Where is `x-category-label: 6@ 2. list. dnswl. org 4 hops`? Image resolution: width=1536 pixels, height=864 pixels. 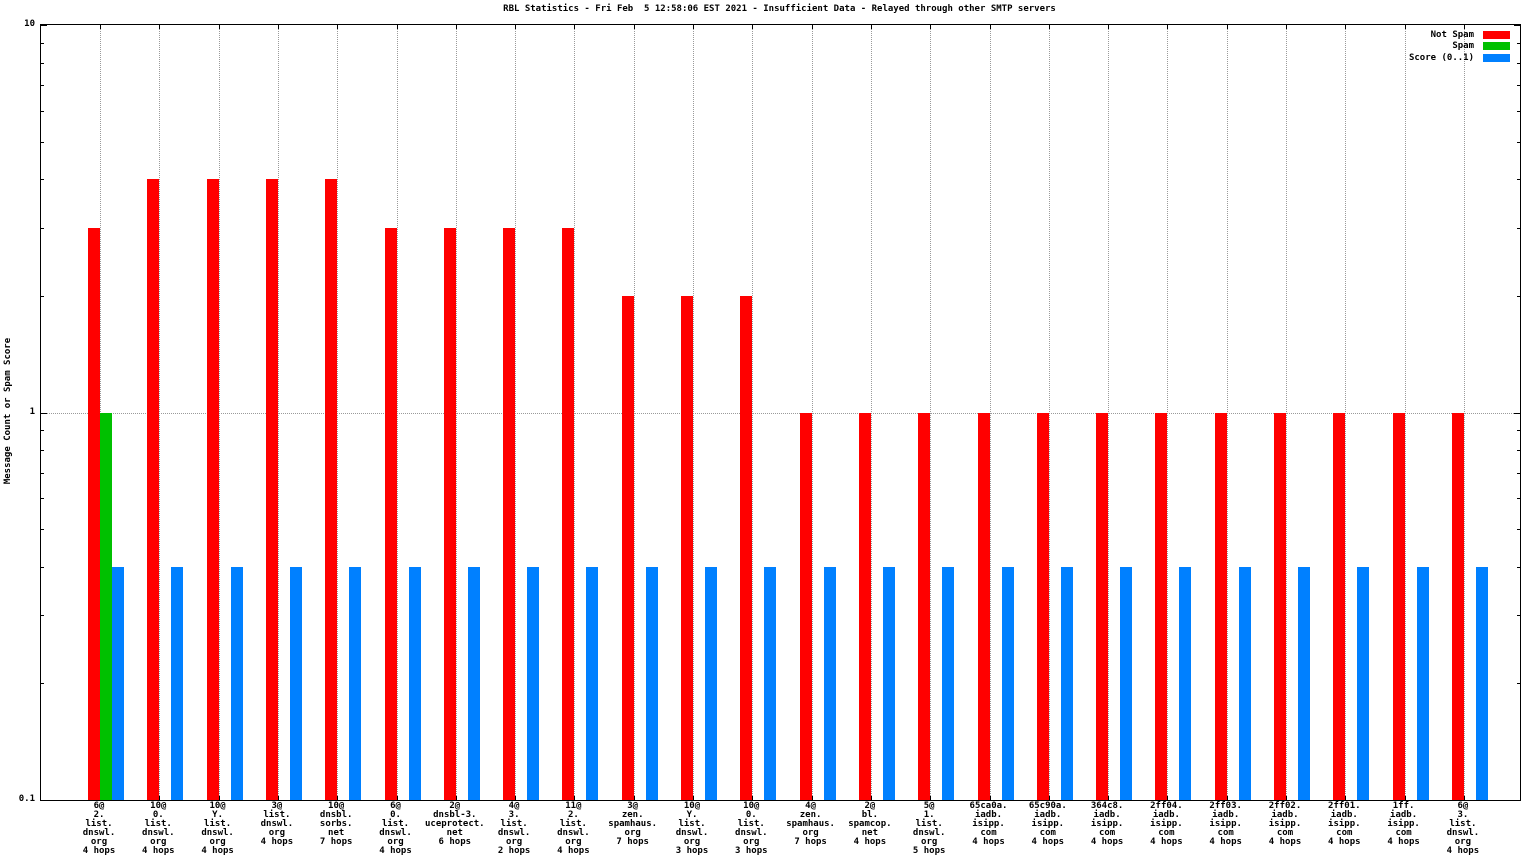 x-category-label: 6@ 2. list. dnswl. org 4 hops is located at coordinates (99, 828).